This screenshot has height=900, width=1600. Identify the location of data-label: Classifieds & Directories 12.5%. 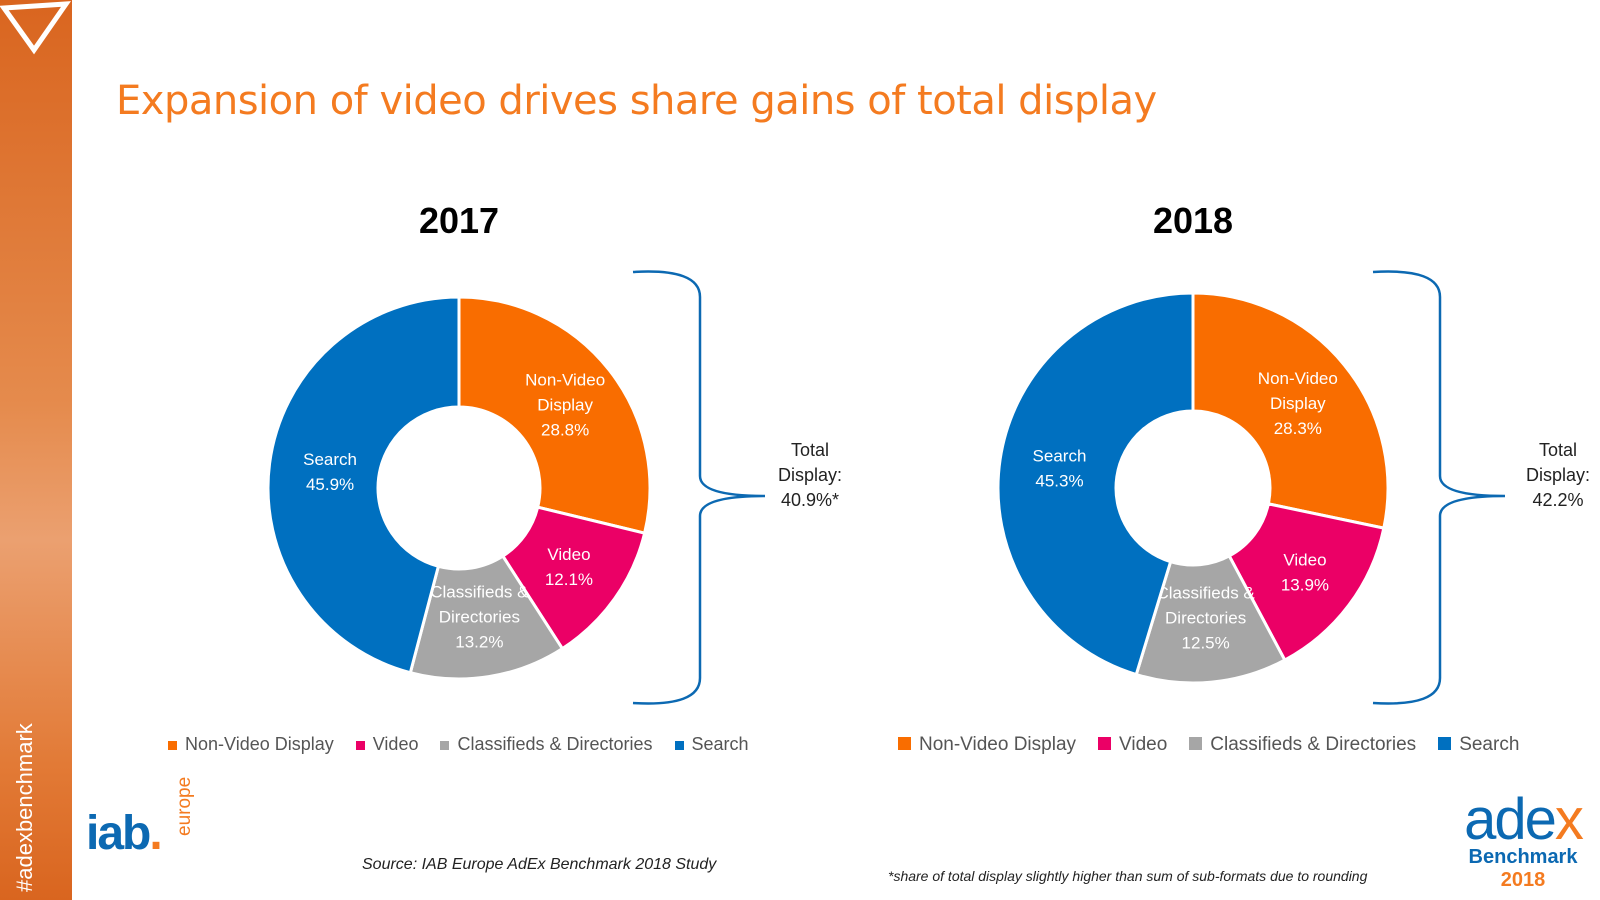
(1206, 617).